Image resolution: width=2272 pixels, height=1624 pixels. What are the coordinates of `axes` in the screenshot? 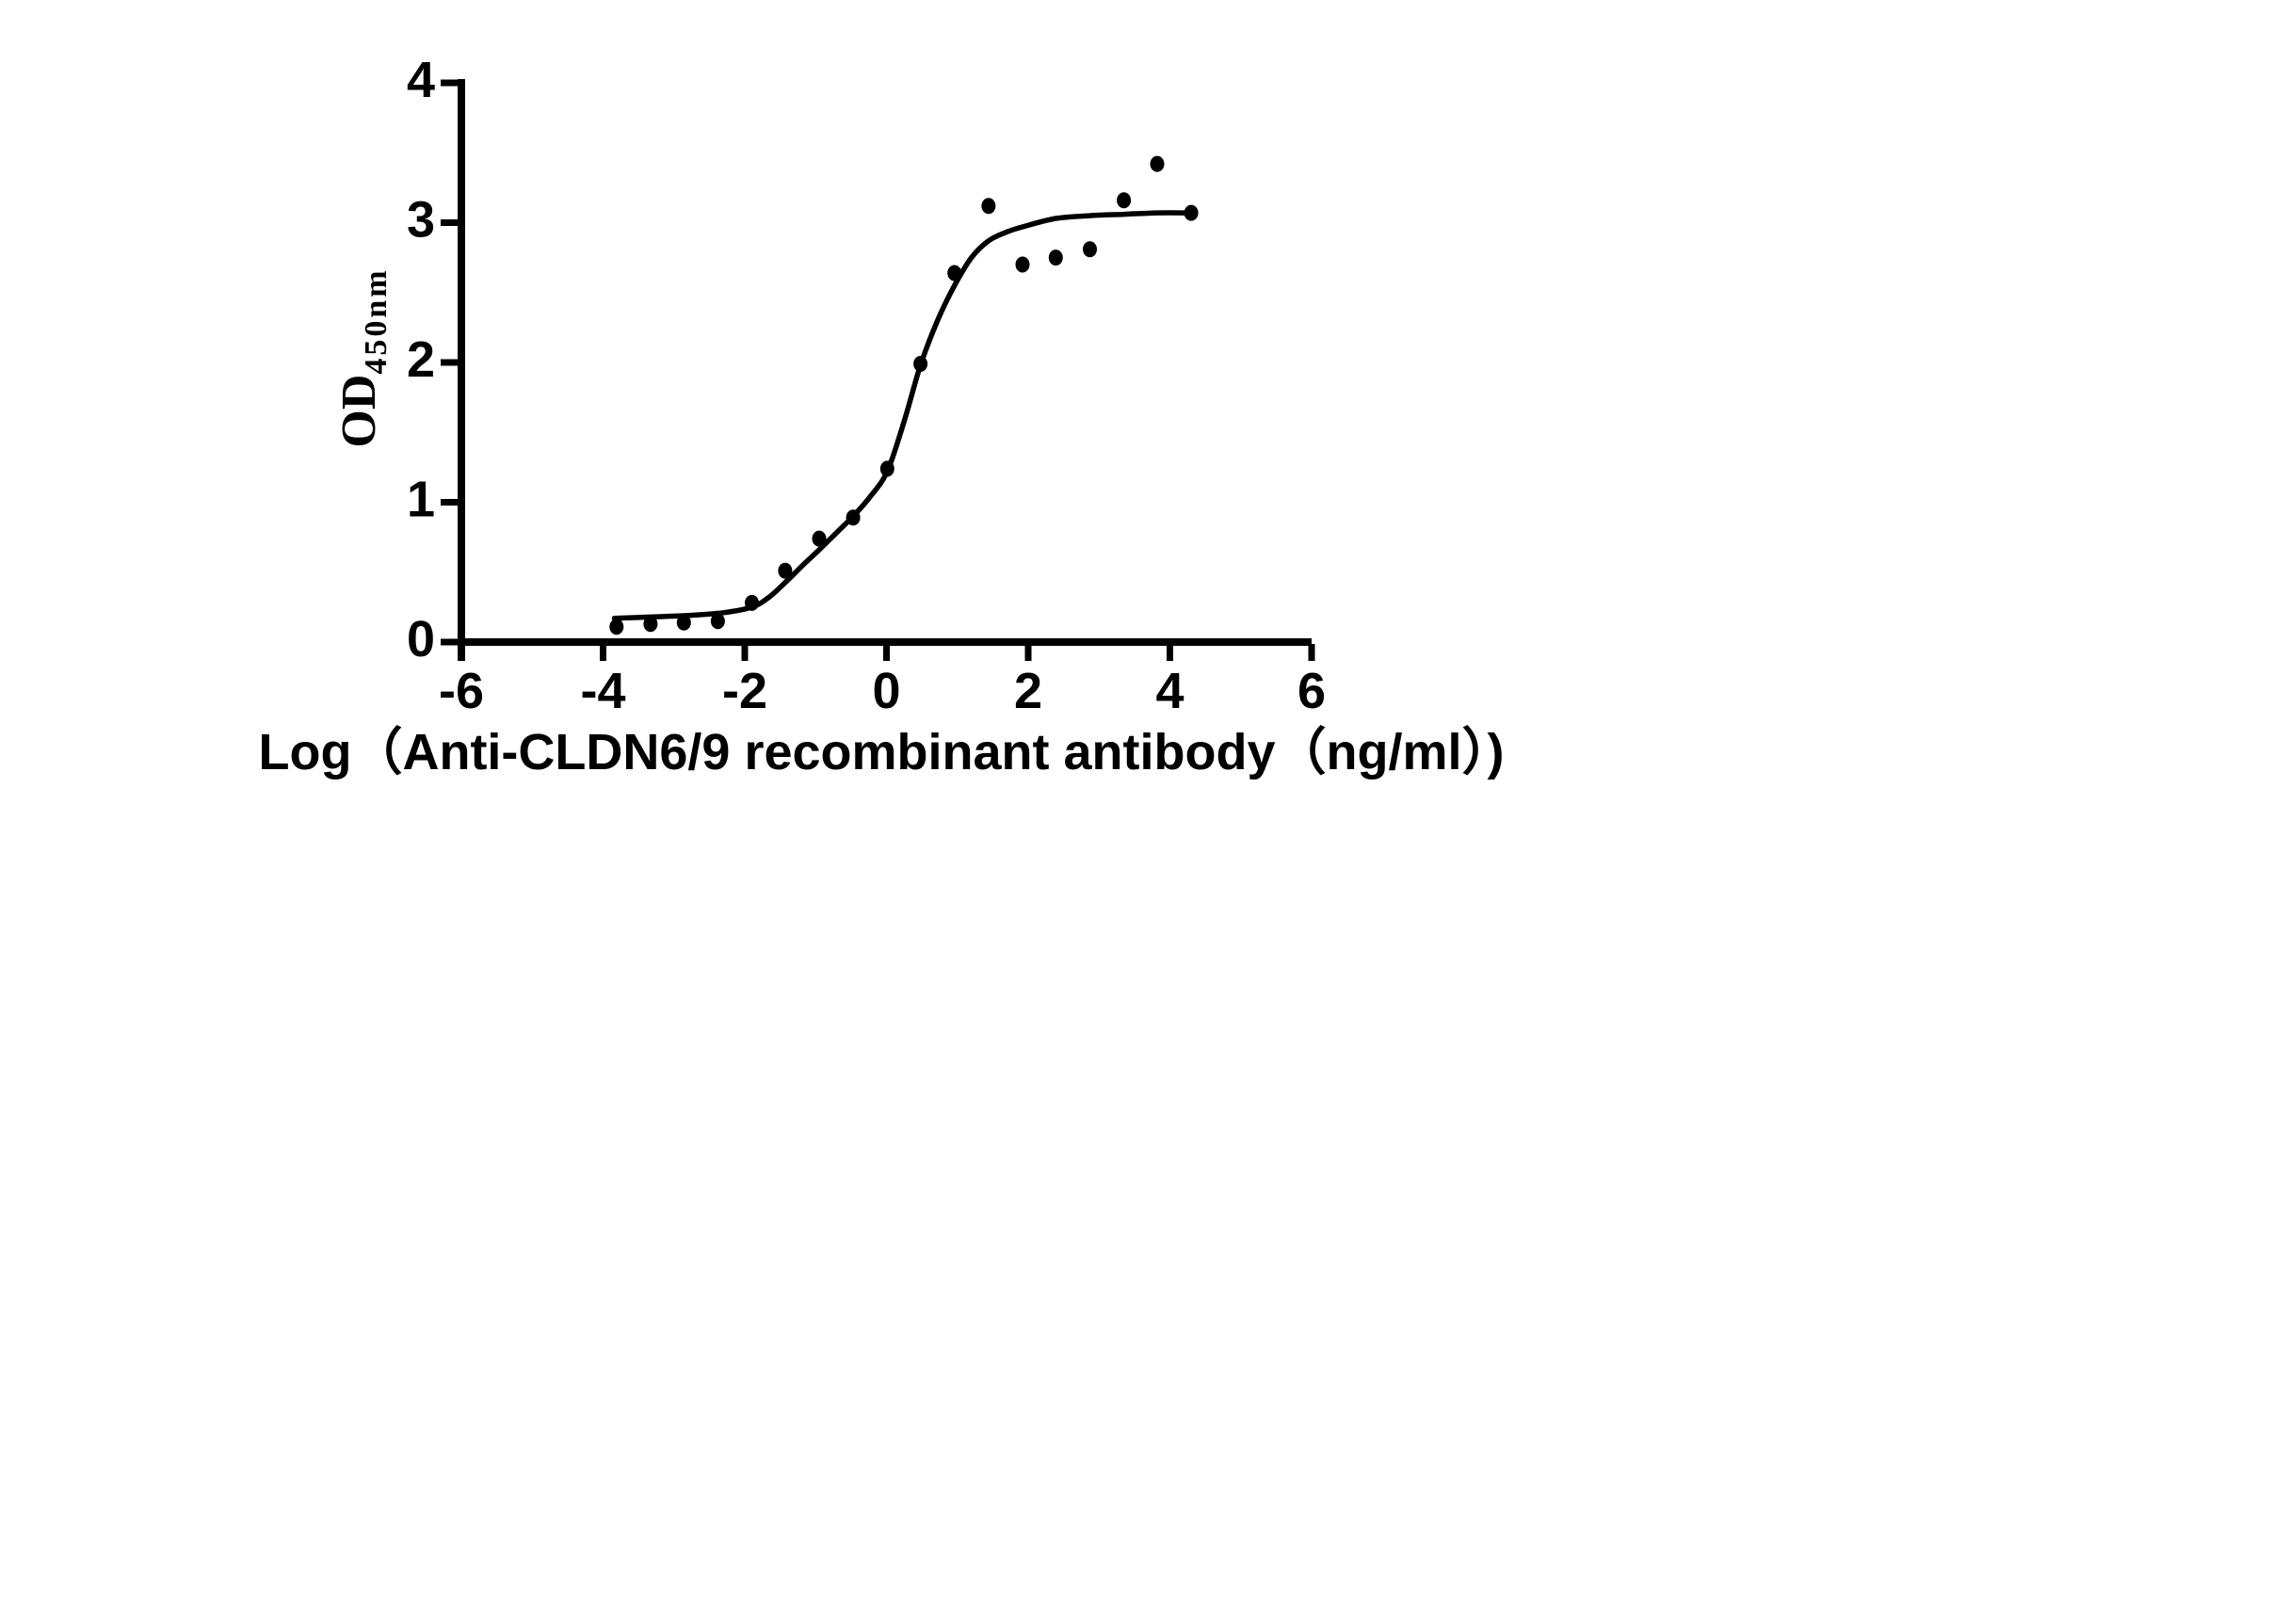 It's located at (885, 370).